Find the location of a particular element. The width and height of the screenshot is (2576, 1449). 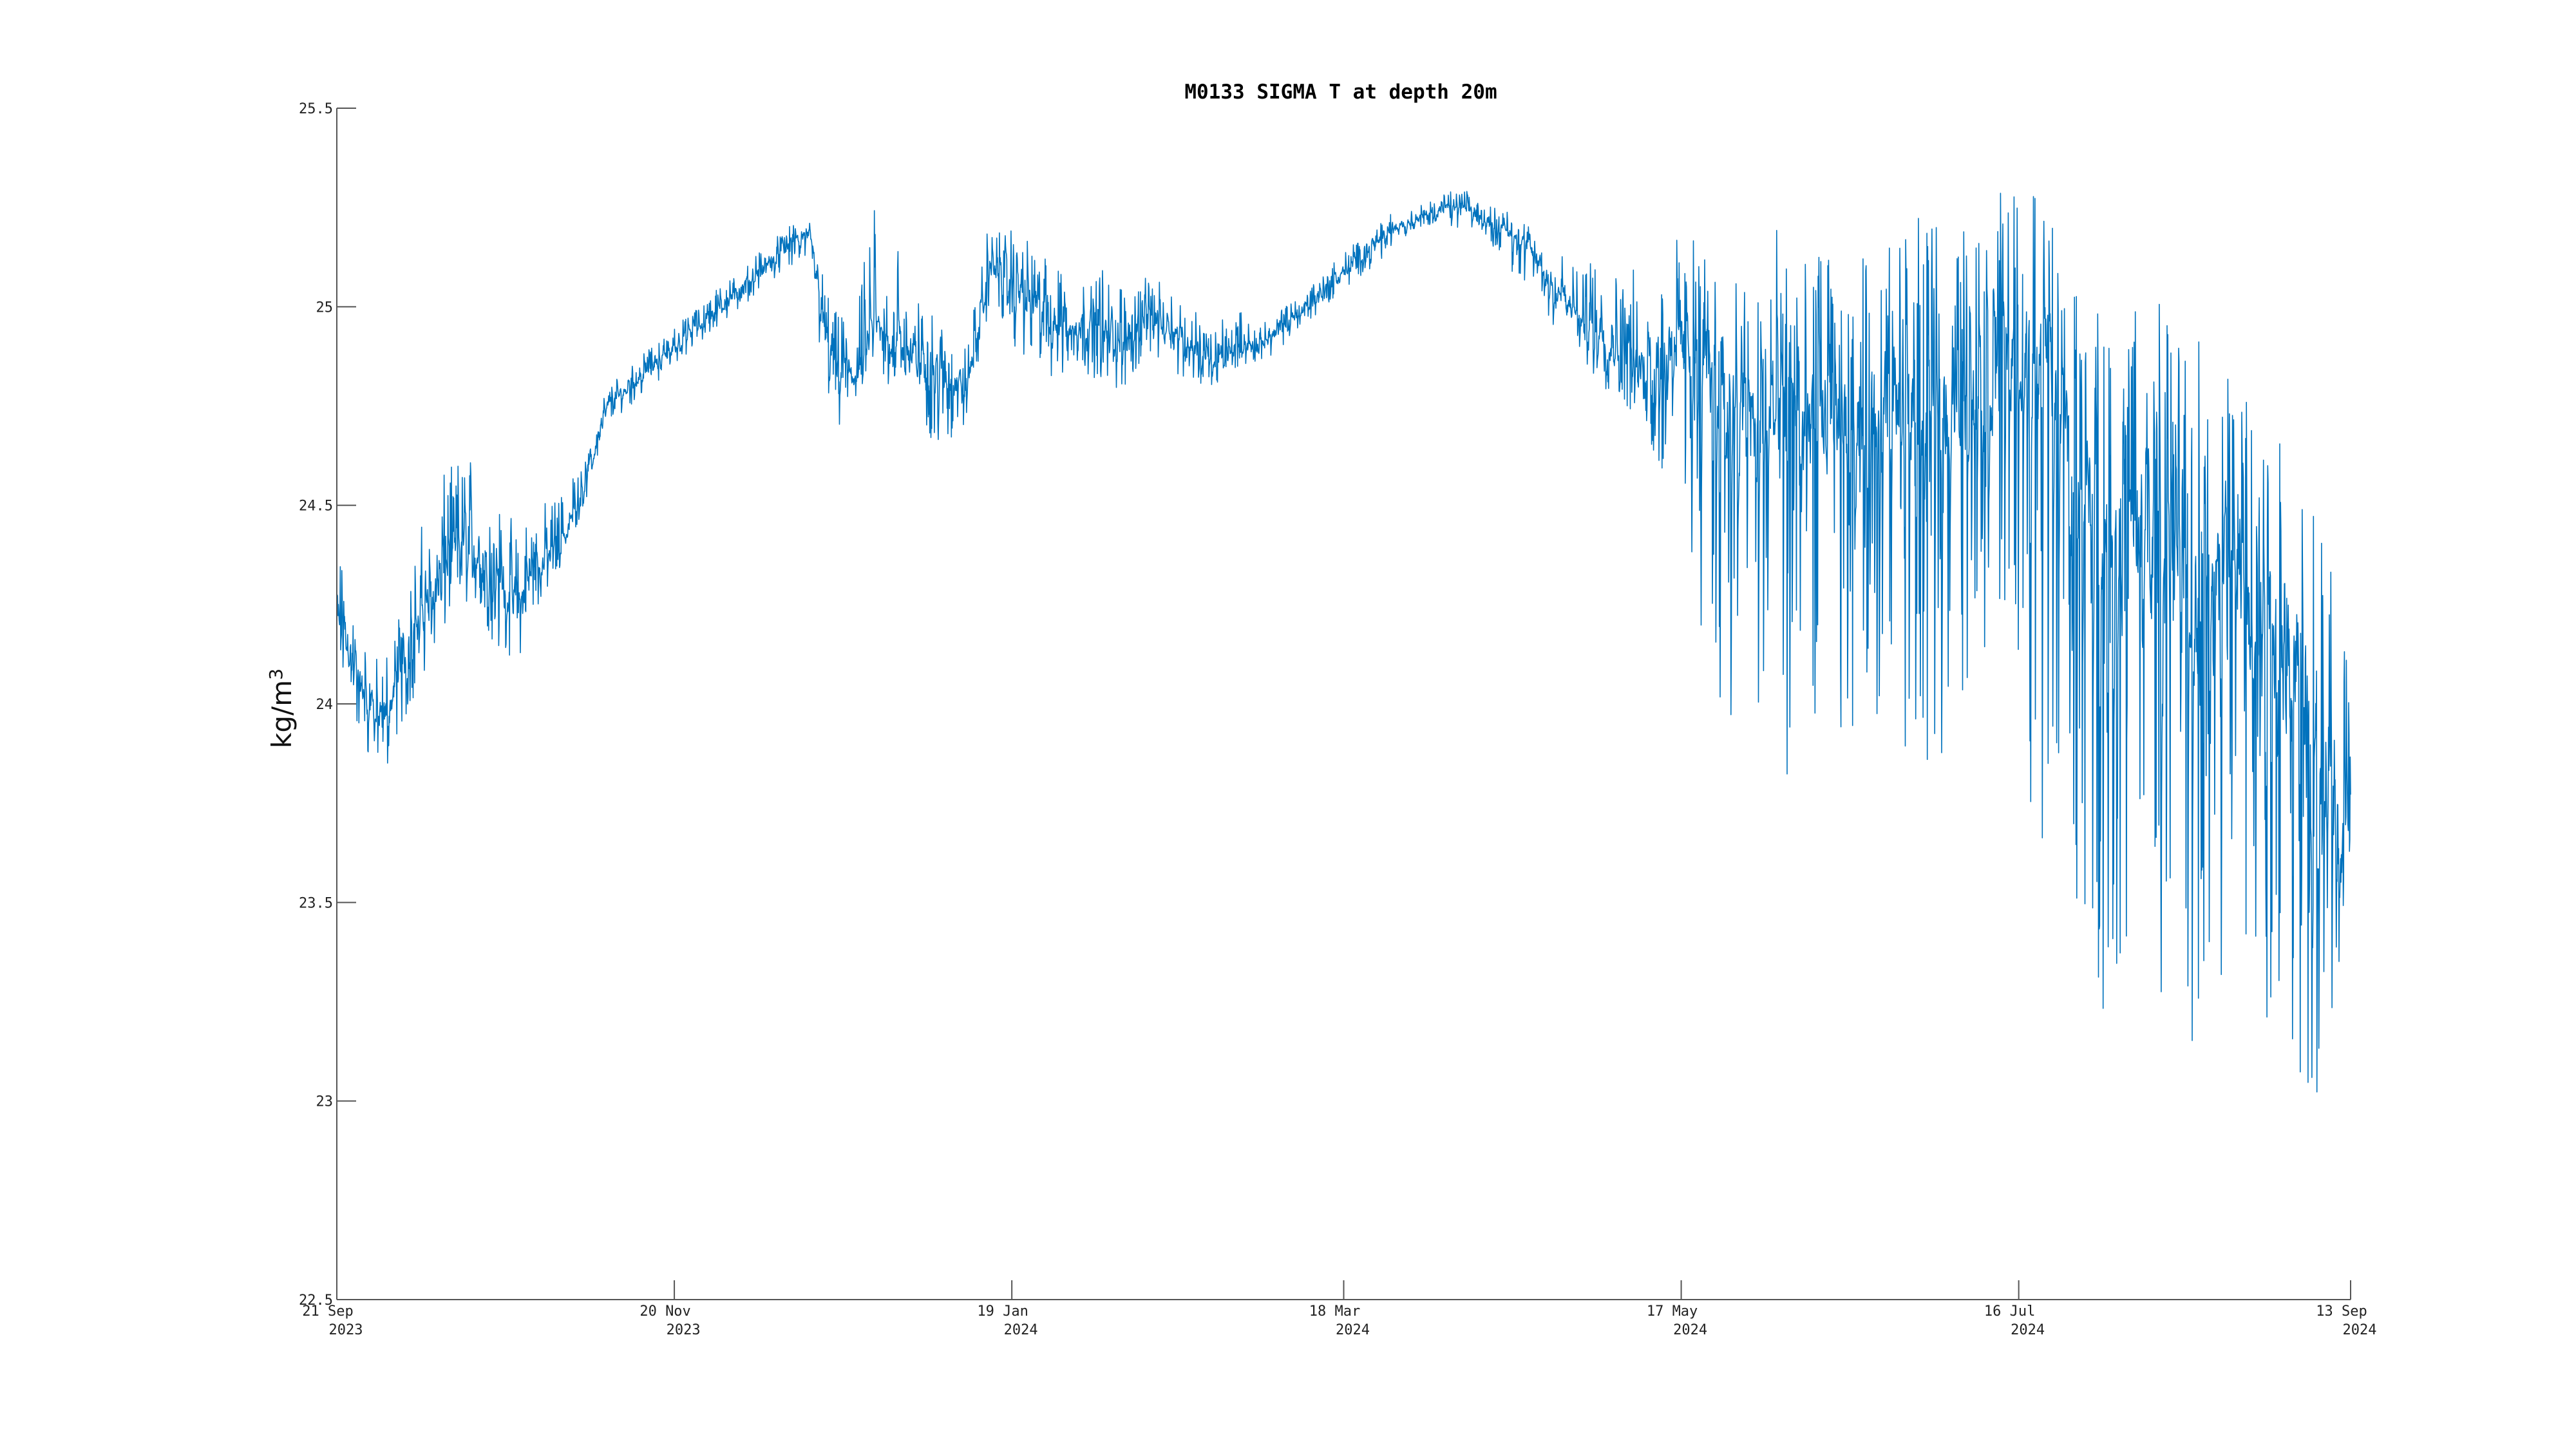

y-tick-label: 24 is located at coordinates (325, 705).